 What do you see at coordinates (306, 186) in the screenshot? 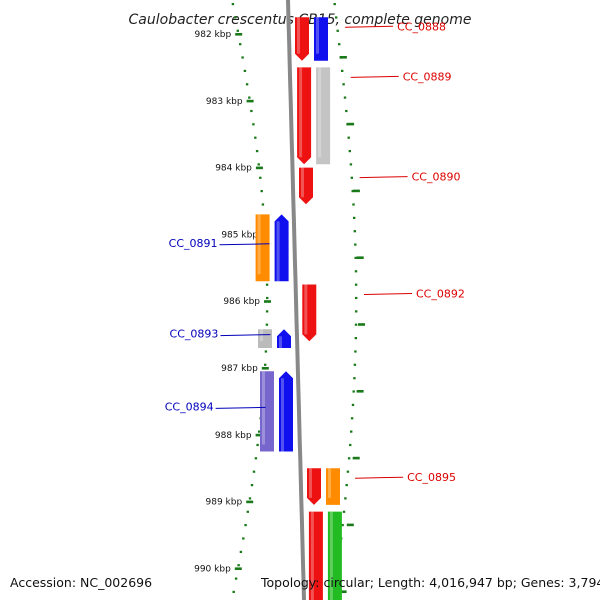
I see `cc-0890-feature` at bounding box center [306, 186].